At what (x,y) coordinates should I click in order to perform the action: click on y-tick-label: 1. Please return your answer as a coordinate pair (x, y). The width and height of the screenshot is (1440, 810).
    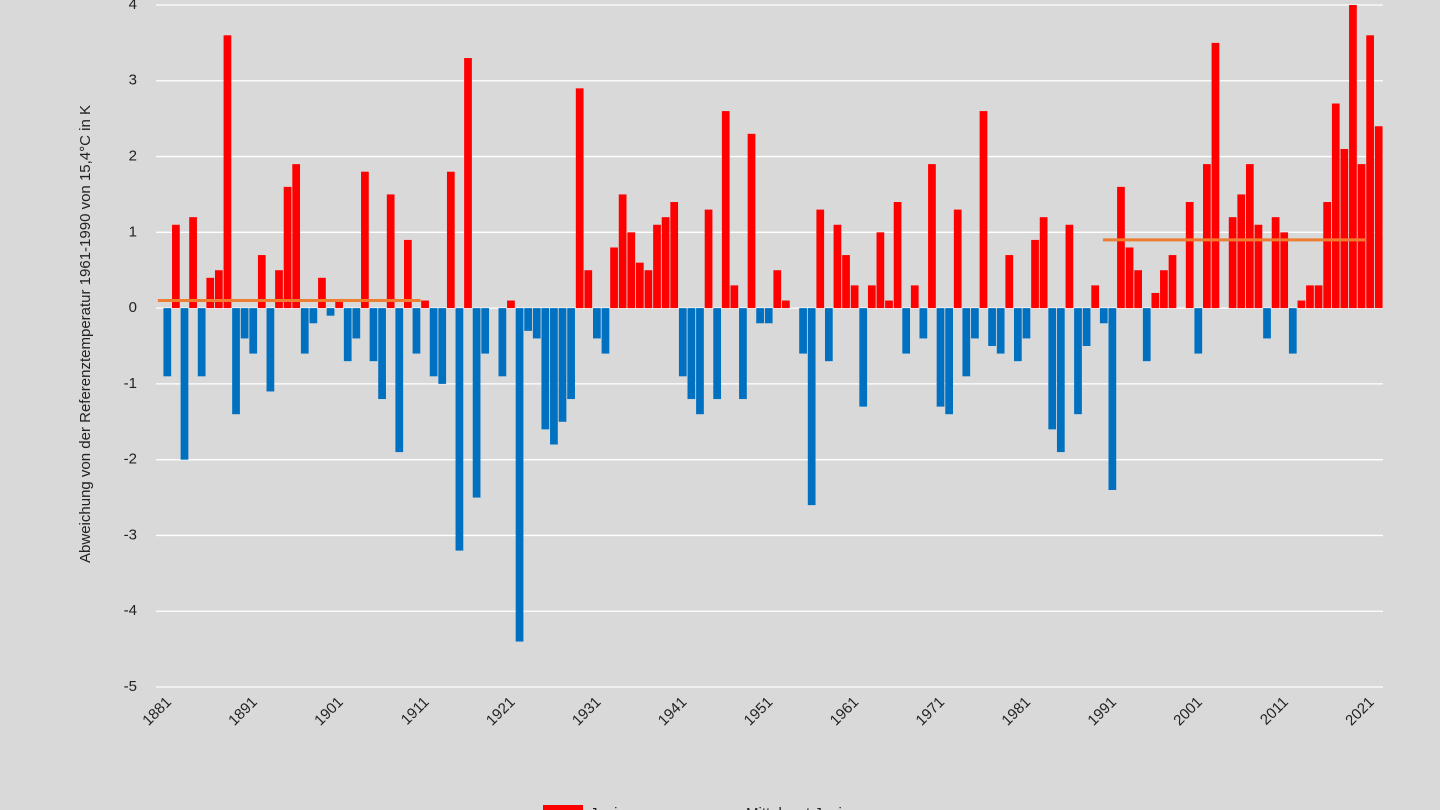
    Looking at the image, I should click on (133, 231).